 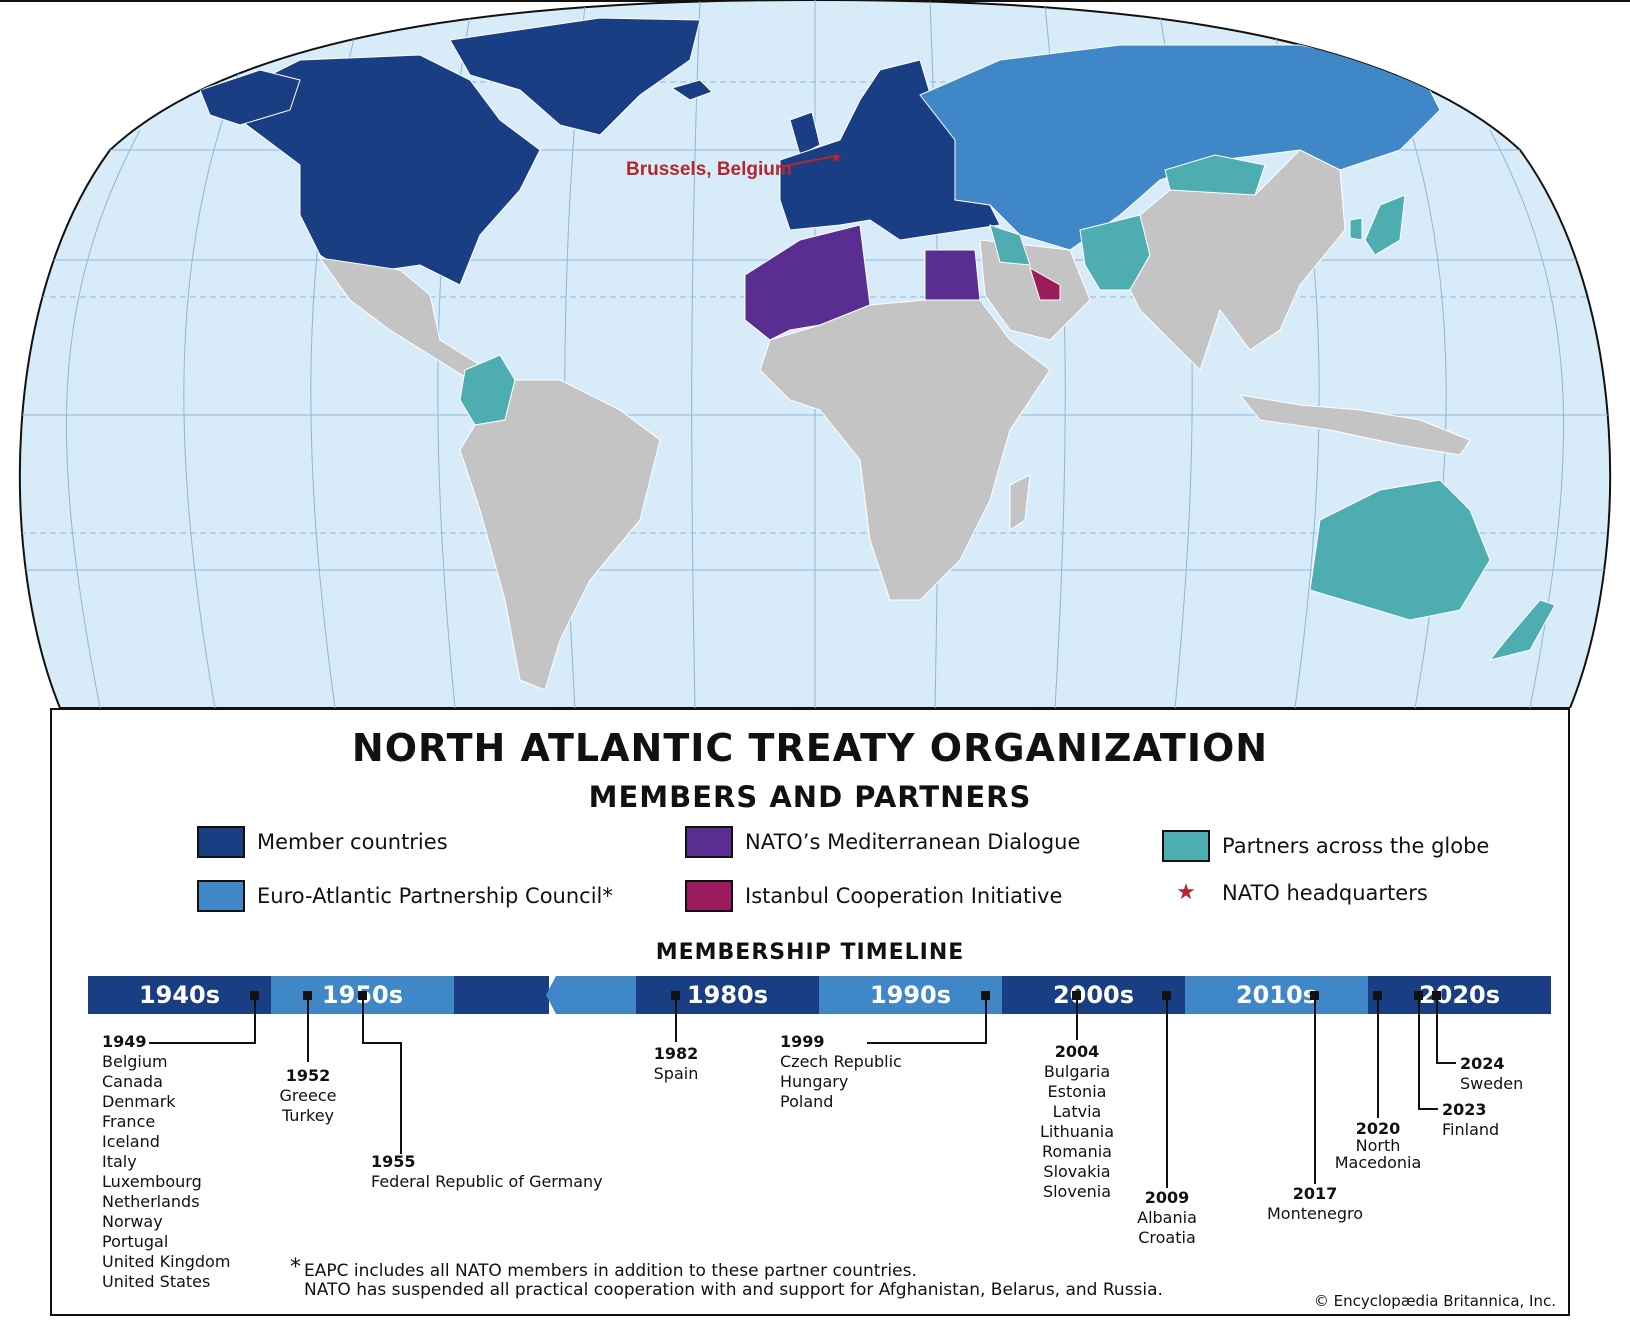 I want to click on entry-country: Portugal, so click(x=135, y=1241).